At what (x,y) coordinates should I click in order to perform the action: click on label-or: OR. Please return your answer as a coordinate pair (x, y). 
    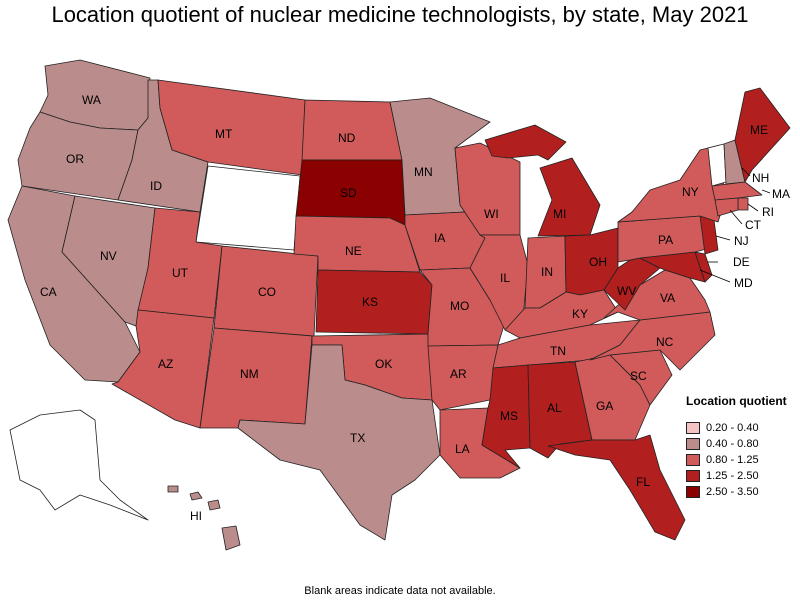
    Looking at the image, I should click on (75, 159).